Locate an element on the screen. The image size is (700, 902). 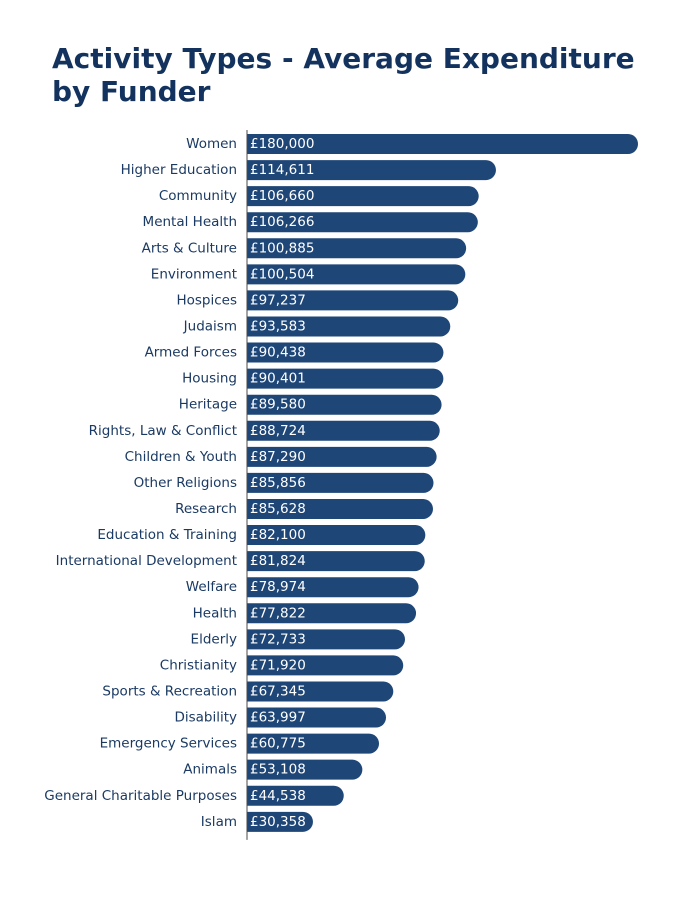
category-label: Judaism is located at coordinates (210, 326).